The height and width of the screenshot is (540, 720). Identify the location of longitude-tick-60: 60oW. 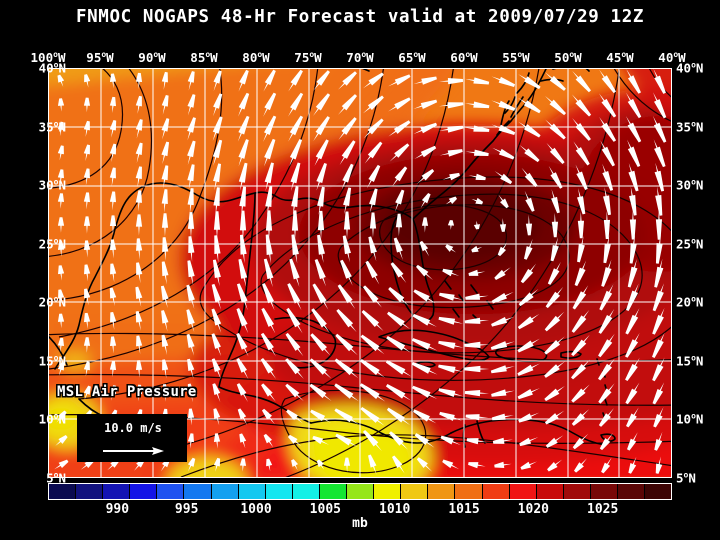
(464, 58).